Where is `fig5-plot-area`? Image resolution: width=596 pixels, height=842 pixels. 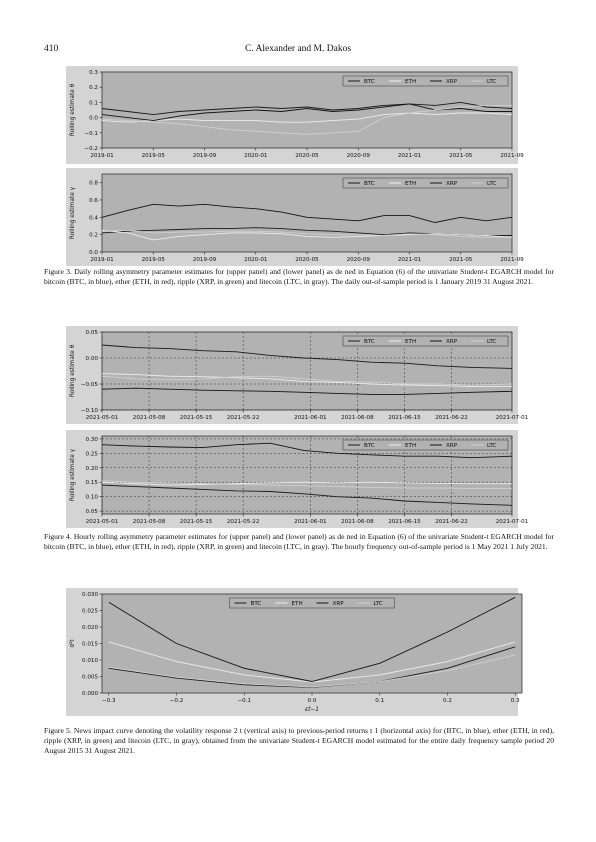
fig5-plot-area is located at coordinates (312, 643).